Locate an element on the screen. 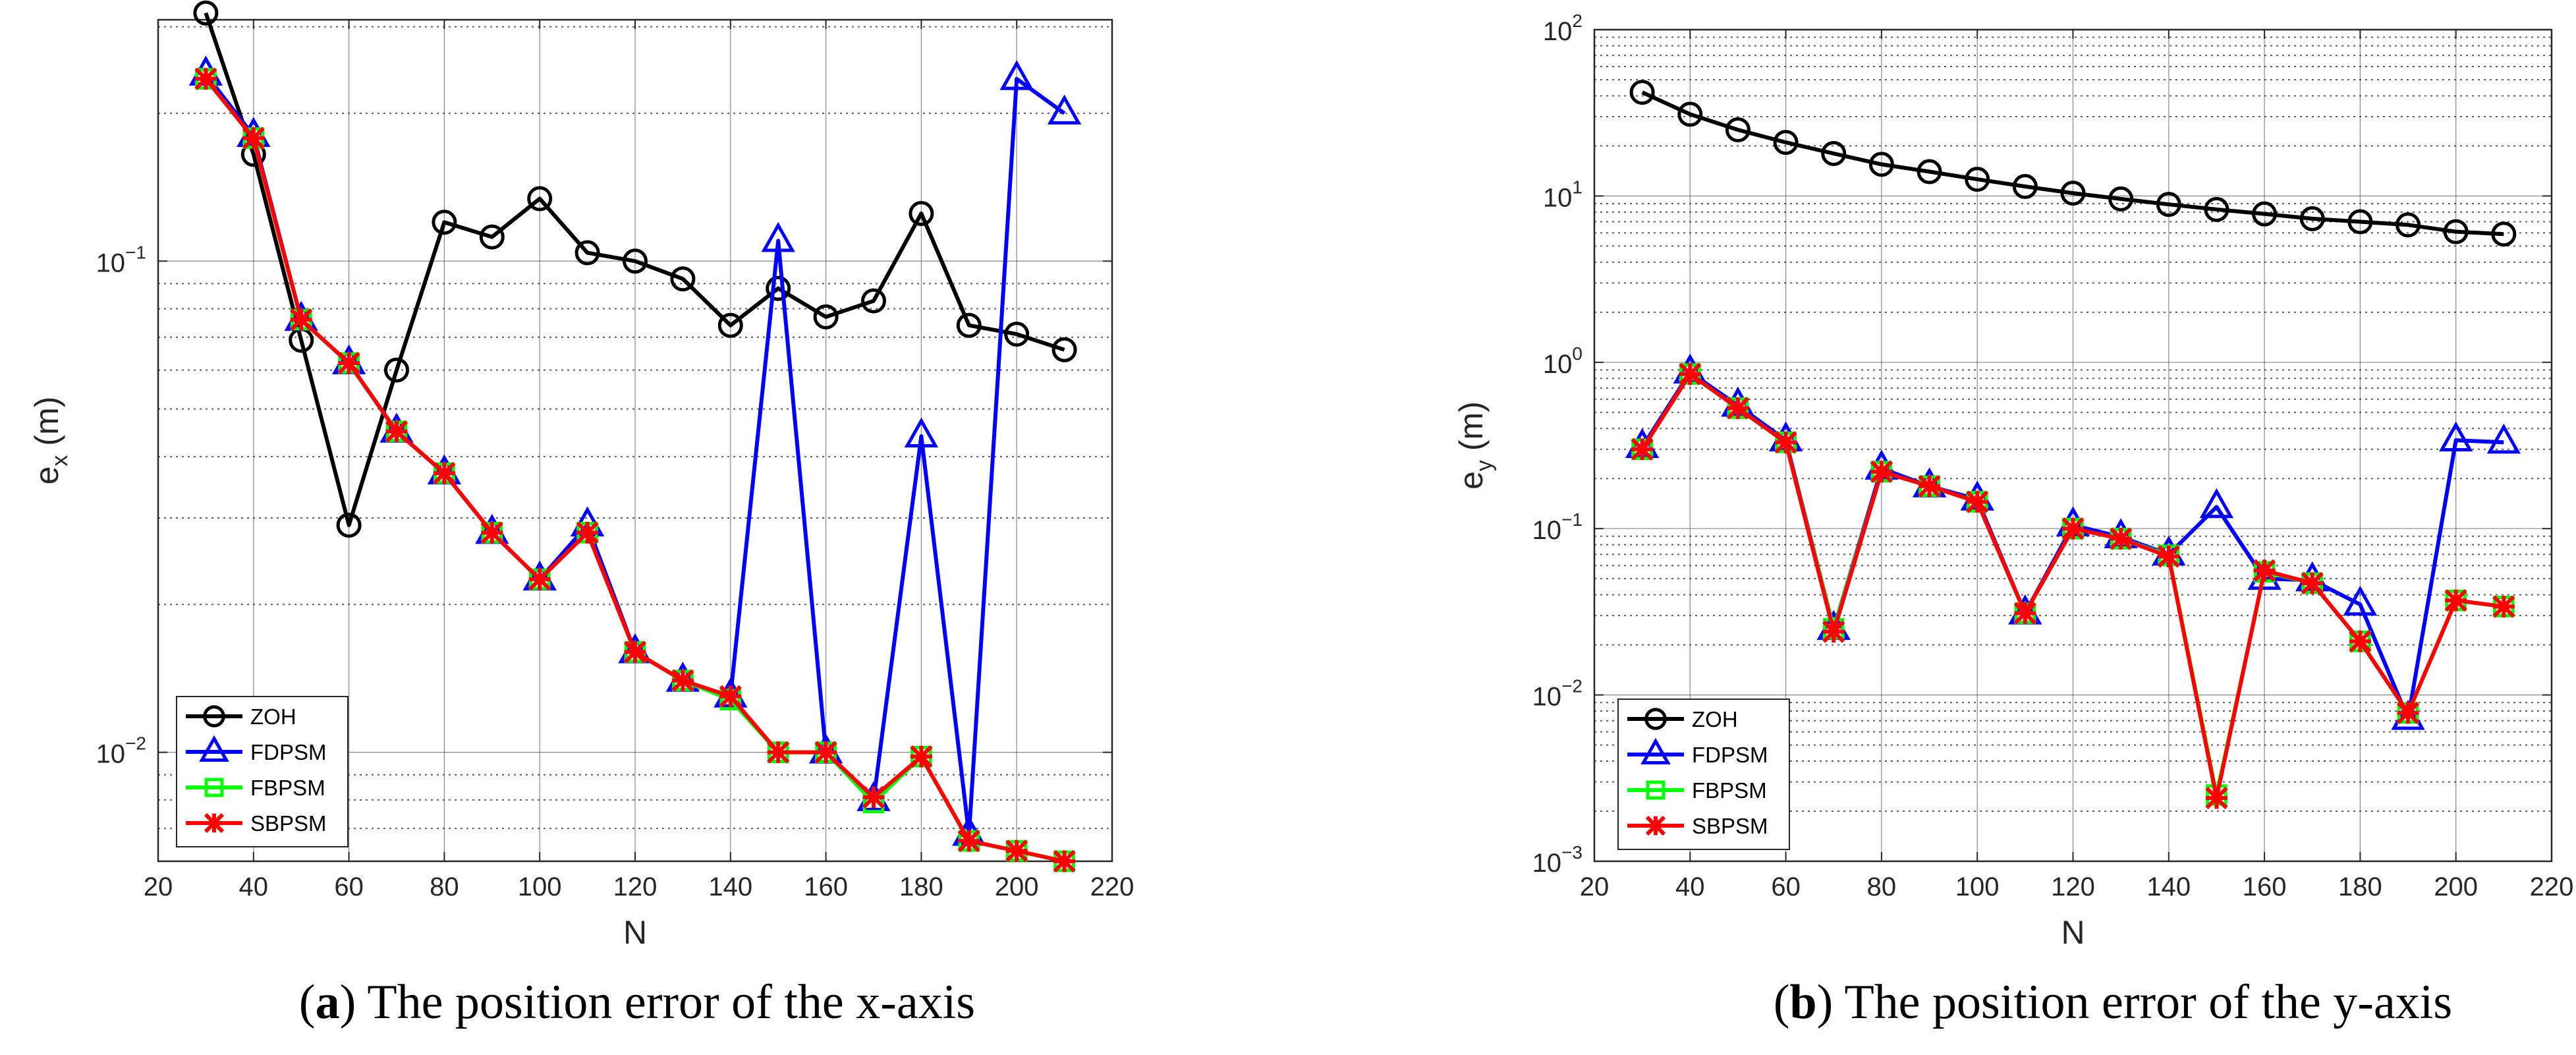  x-tick-label: 100 is located at coordinates (1977, 886).